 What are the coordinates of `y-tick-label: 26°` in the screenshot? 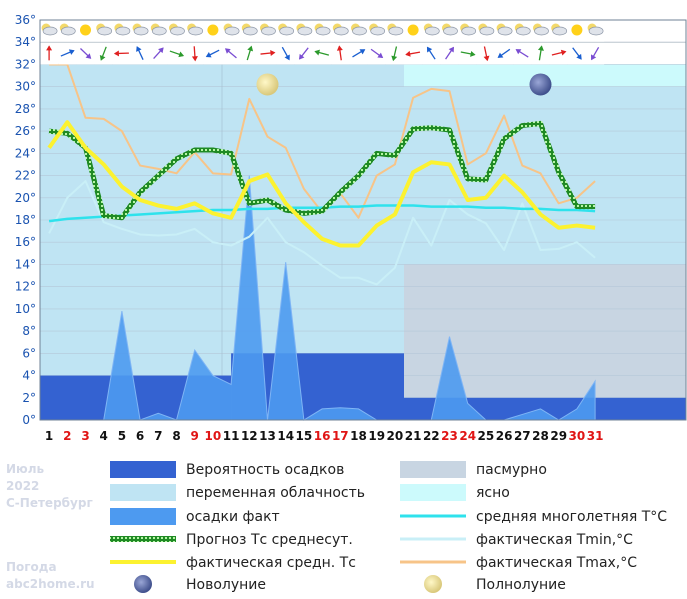 It's located at (25, 131).